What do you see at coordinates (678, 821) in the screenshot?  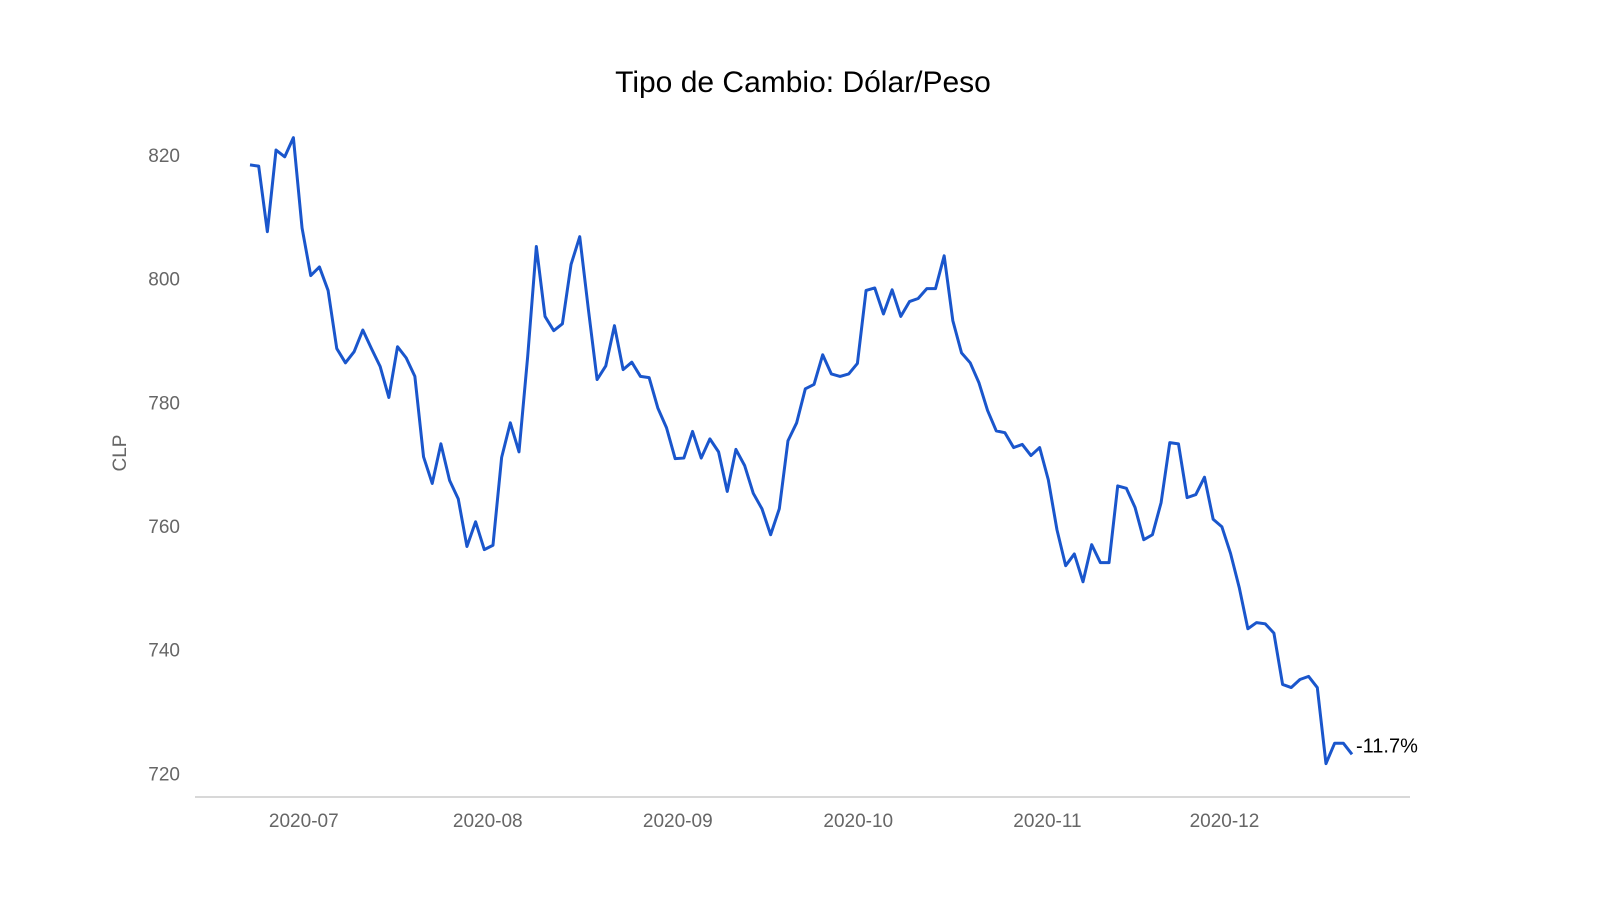 I see `x-tick-label: 2020-09` at bounding box center [678, 821].